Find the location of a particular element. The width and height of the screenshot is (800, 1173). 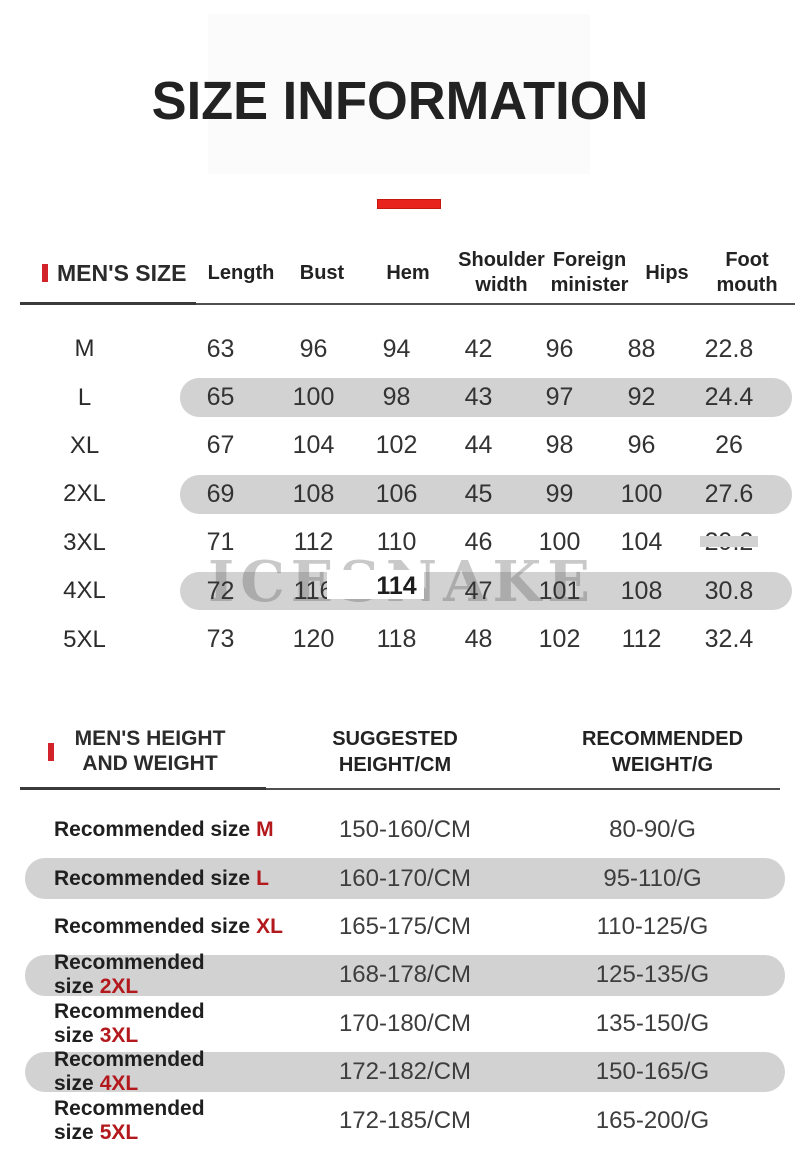

cell-height: 160-170/CM is located at coordinates (405, 878).